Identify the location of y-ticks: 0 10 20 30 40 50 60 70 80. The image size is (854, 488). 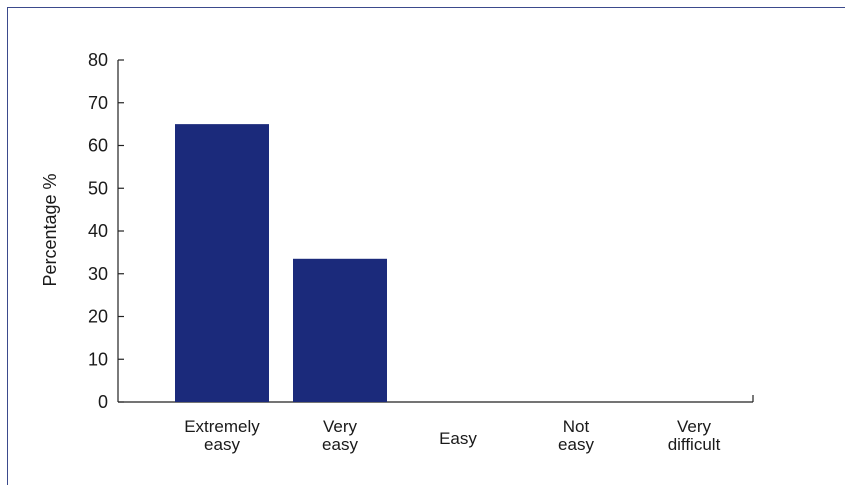
(106, 231).